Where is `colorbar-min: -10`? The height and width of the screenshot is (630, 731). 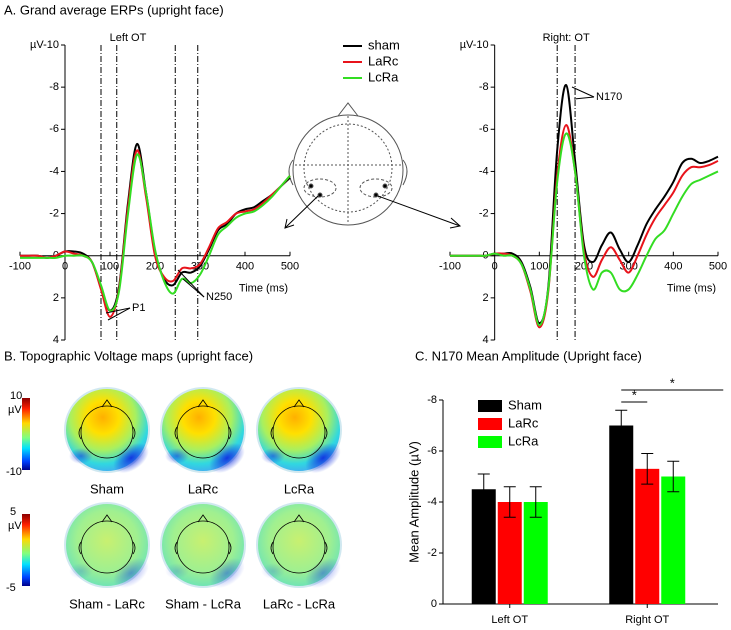
colorbar-min: -10 is located at coordinates (14, 472).